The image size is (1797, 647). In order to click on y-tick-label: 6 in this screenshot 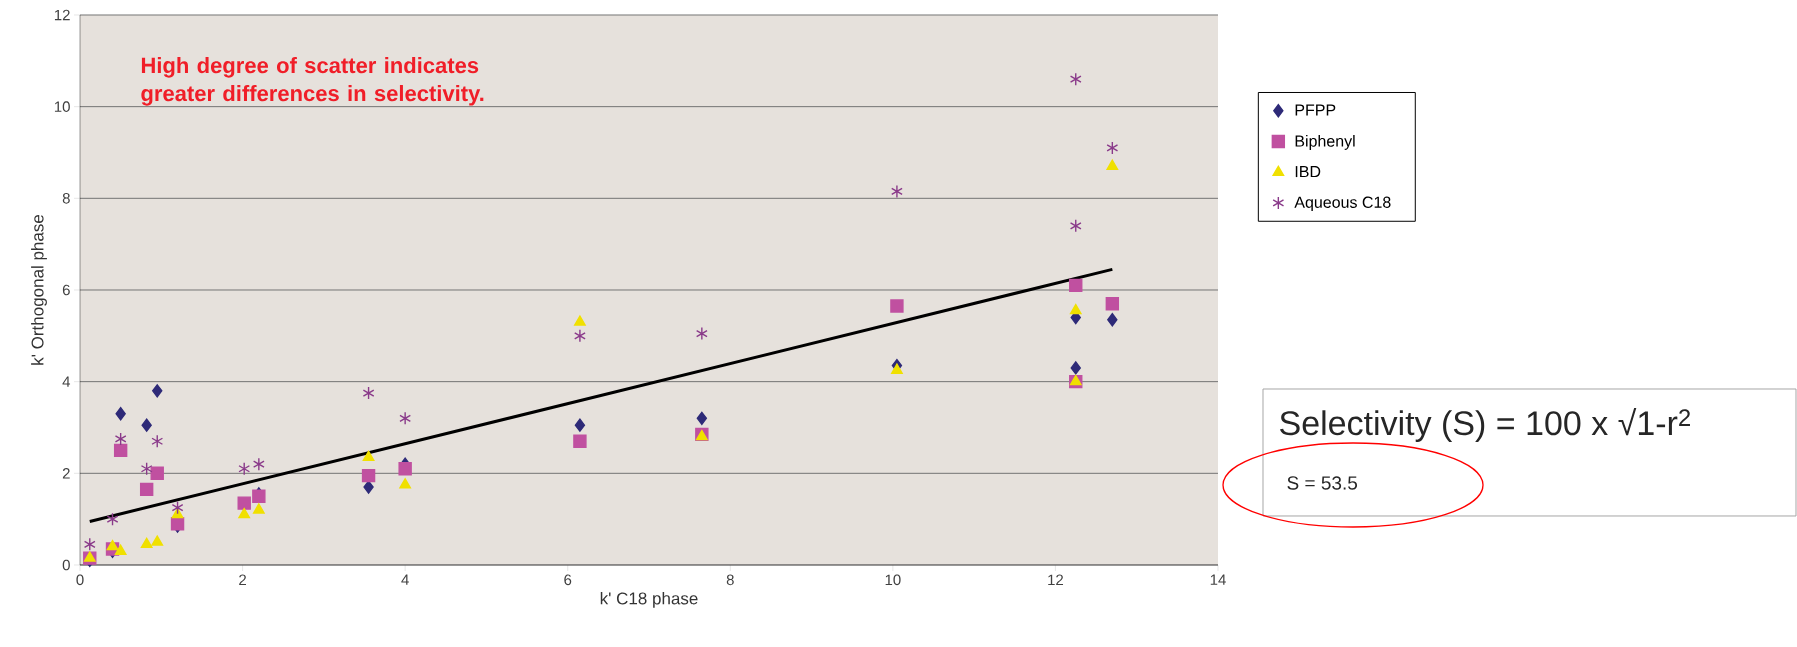, I will do `click(66, 290)`.